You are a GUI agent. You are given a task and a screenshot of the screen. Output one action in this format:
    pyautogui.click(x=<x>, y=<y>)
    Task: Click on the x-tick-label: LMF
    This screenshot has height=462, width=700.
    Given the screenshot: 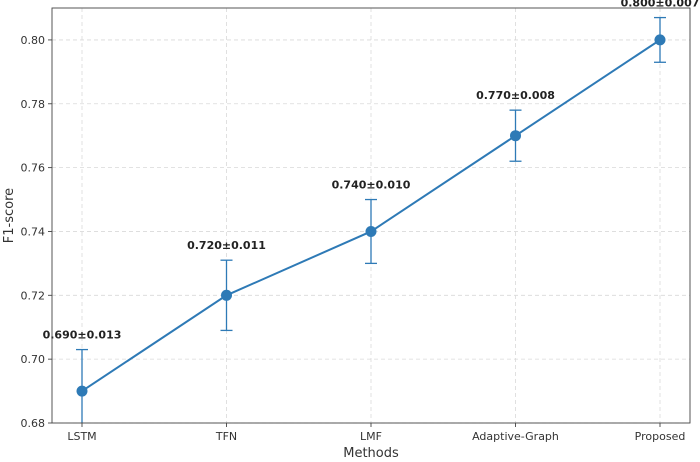 What is the action you would take?
    pyautogui.click(x=371, y=436)
    